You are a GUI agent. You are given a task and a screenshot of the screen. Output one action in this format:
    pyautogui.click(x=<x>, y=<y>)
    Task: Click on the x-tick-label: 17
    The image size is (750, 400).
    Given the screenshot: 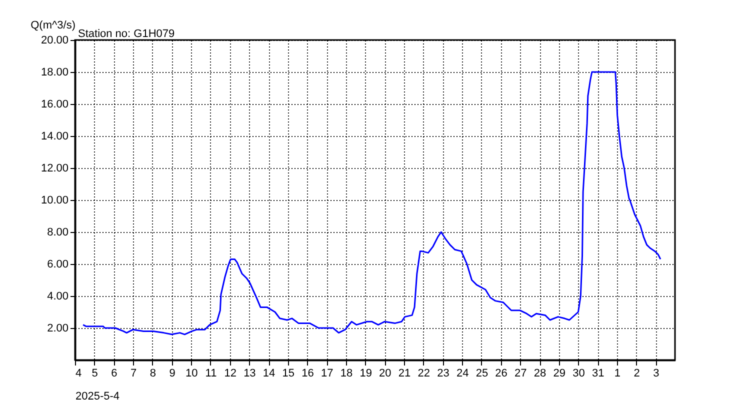 What is the action you would take?
    pyautogui.click(x=327, y=374)
    